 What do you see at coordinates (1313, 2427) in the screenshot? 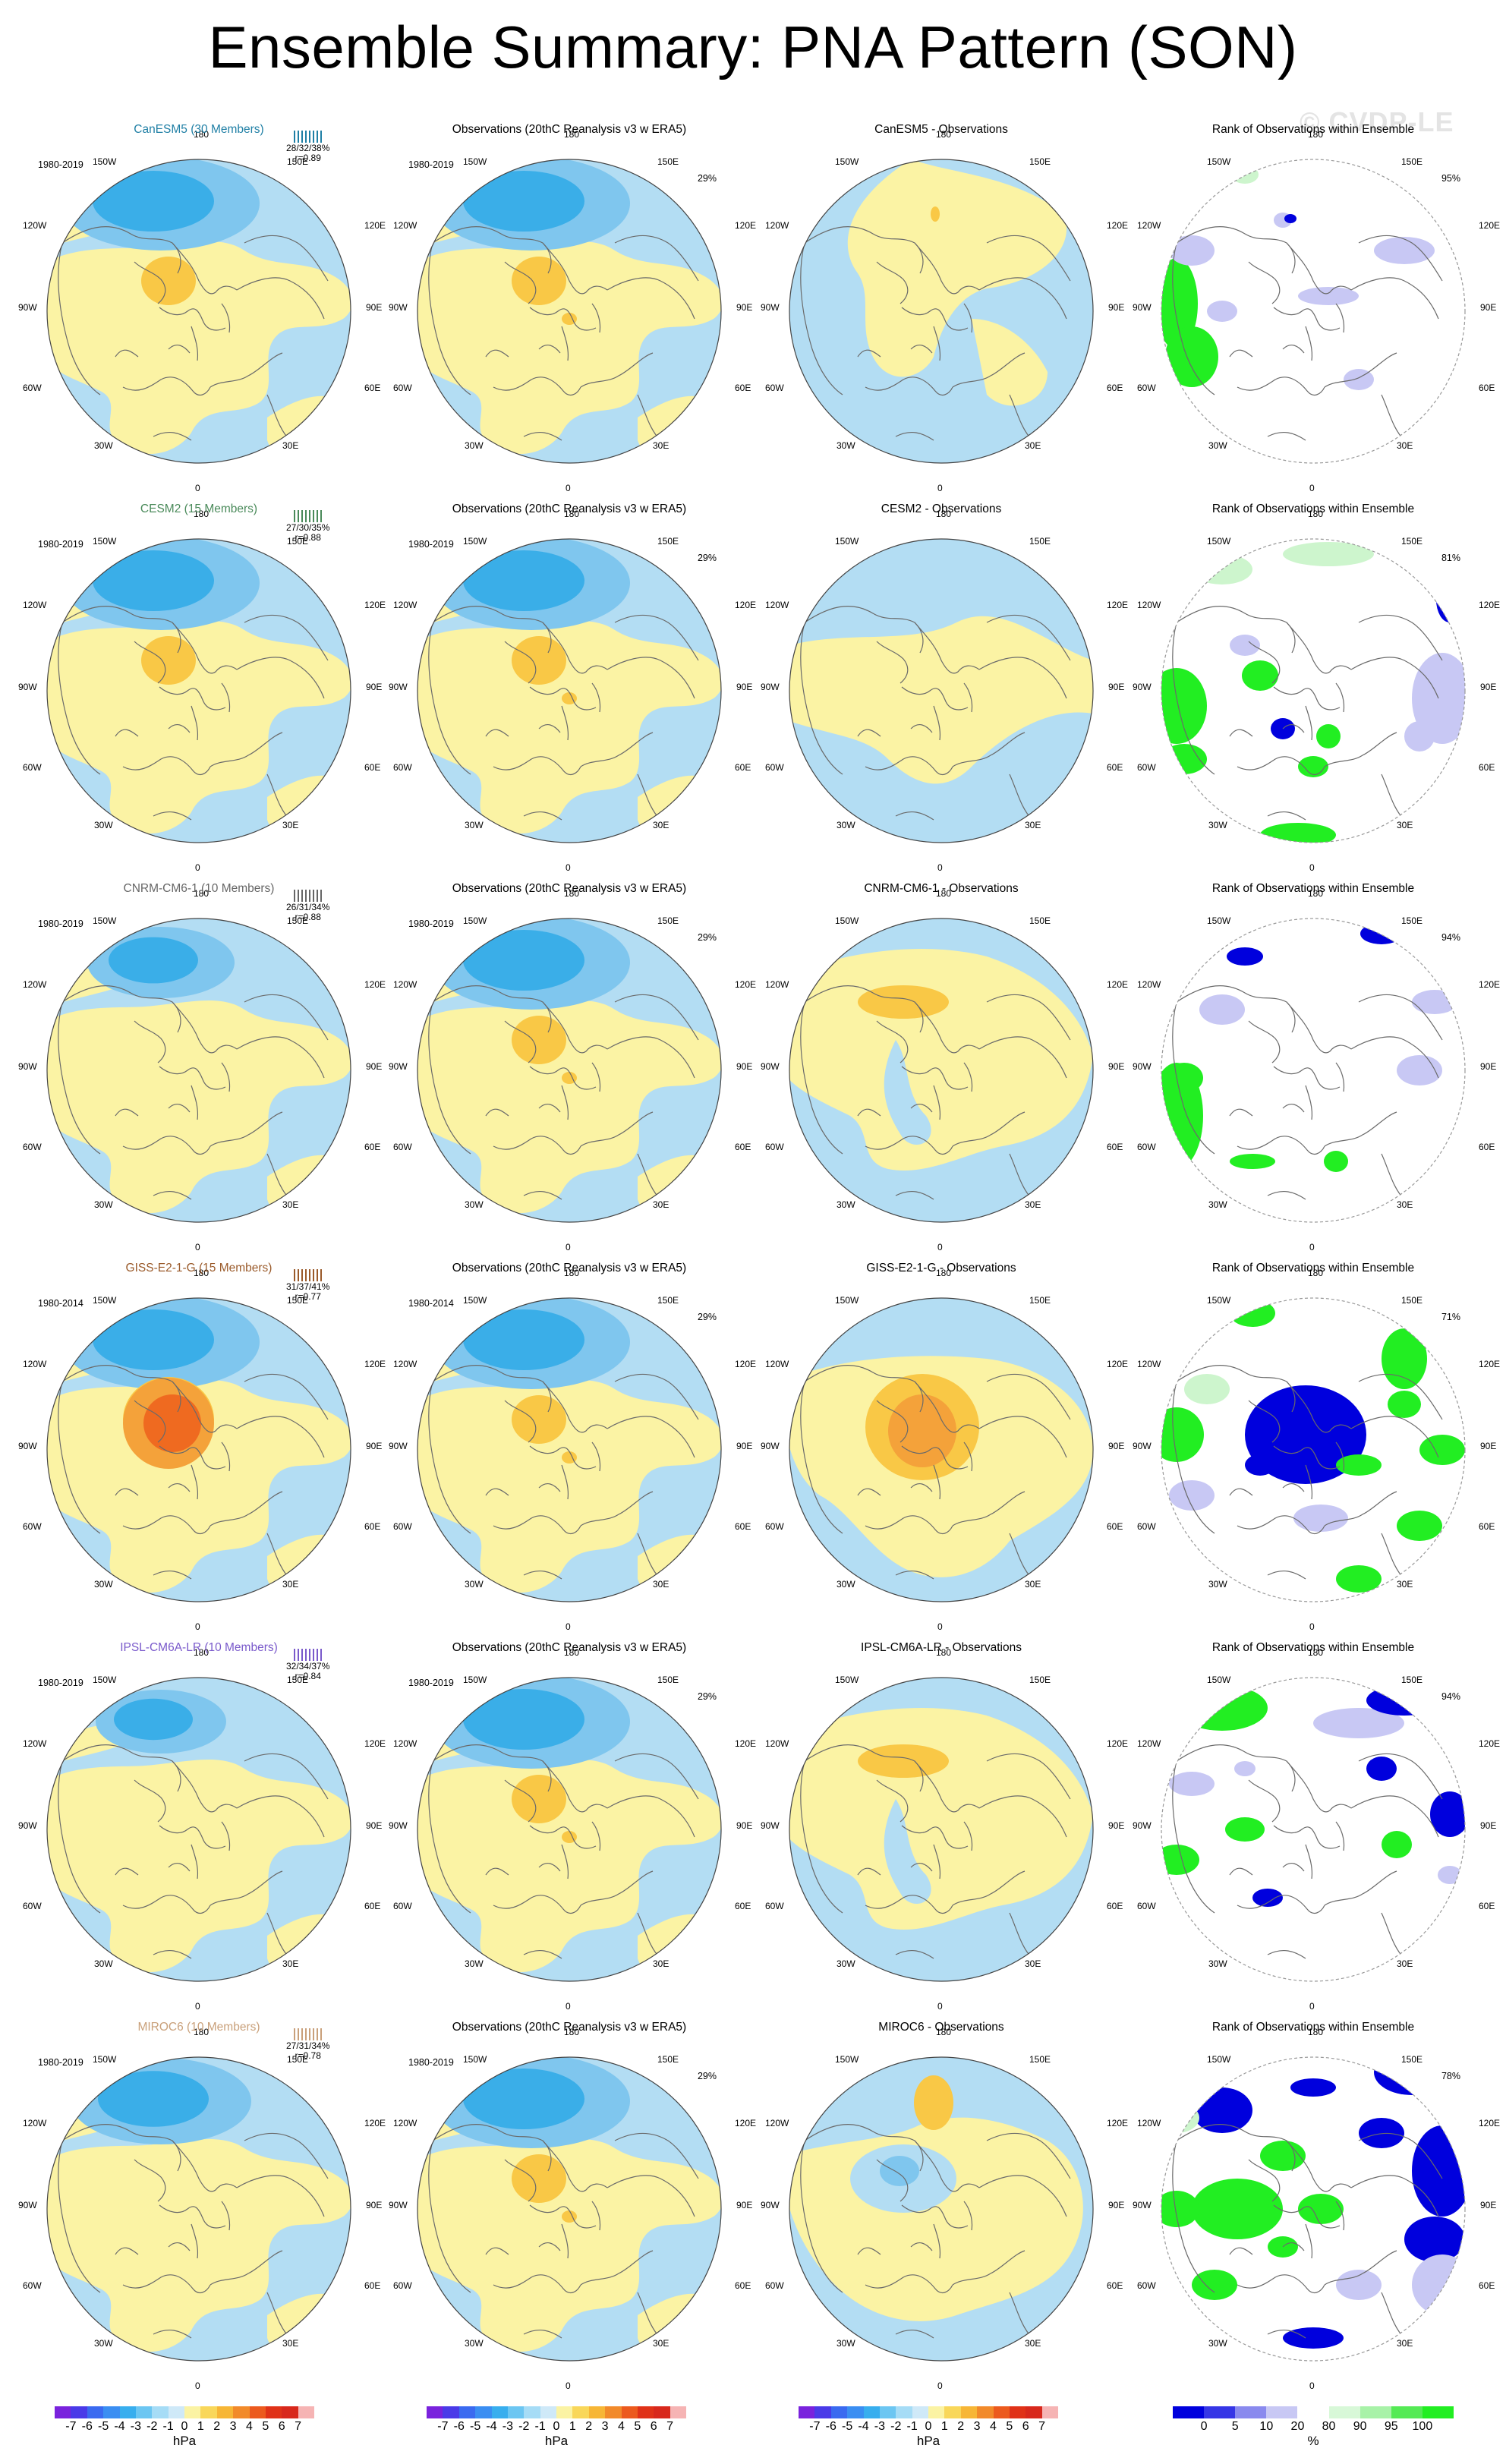
I see `colorbar-rank: 0 5 10 20 80 90 95 100%` at bounding box center [1313, 2427].